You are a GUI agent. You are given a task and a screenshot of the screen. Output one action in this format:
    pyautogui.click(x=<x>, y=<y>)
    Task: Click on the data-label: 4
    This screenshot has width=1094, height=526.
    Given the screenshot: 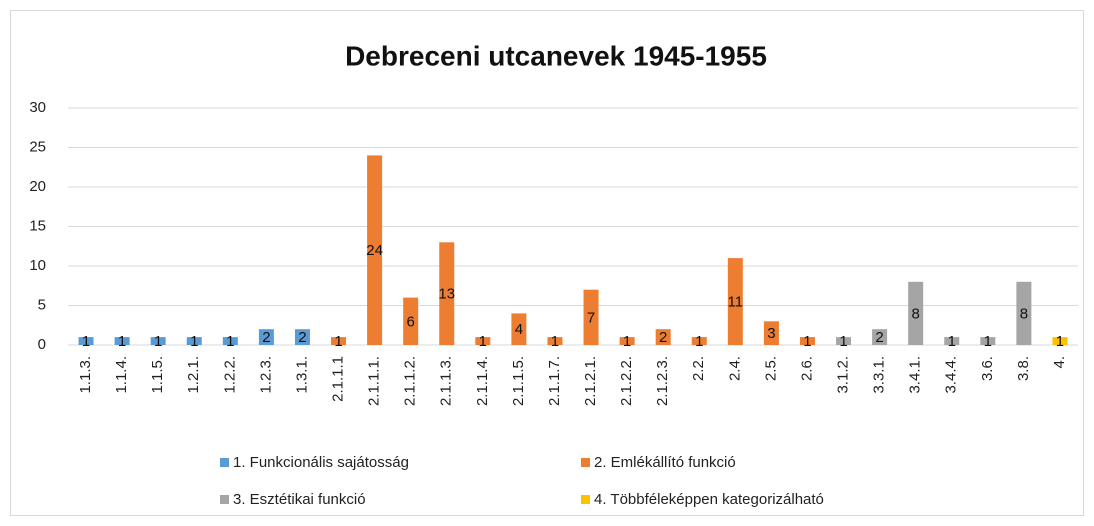 What is the action you would take?
    pyautogui.click(x=519, y=329)
    